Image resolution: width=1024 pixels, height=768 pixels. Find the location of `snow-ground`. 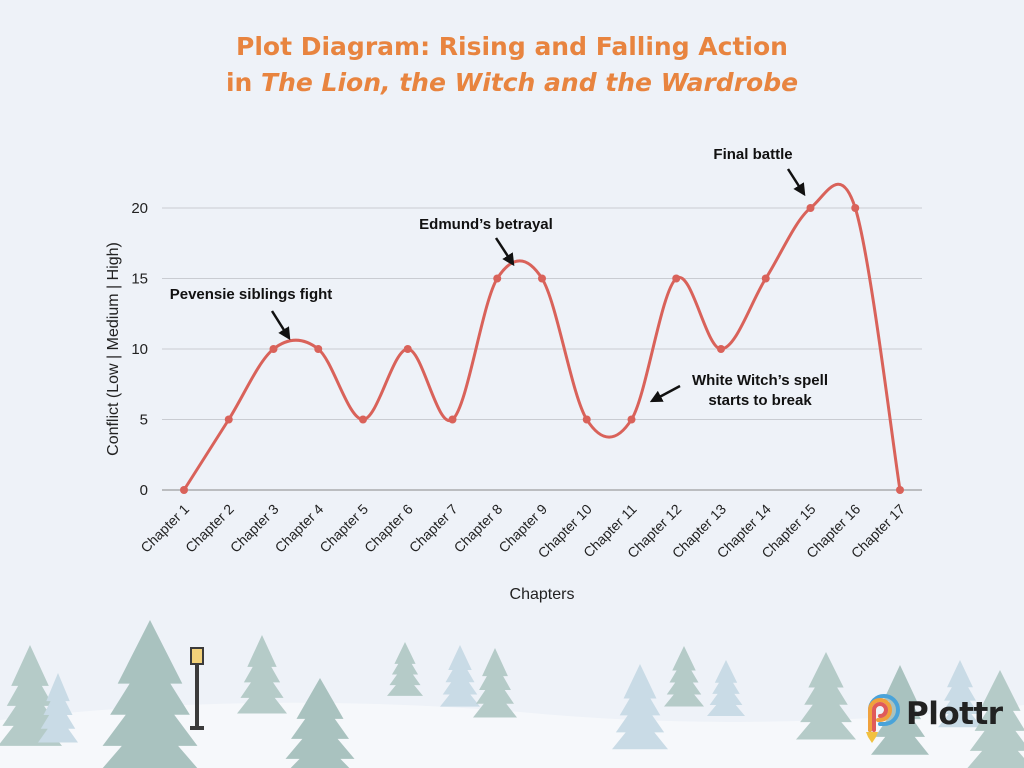

snow-ground is located at coordinates (512, 735).